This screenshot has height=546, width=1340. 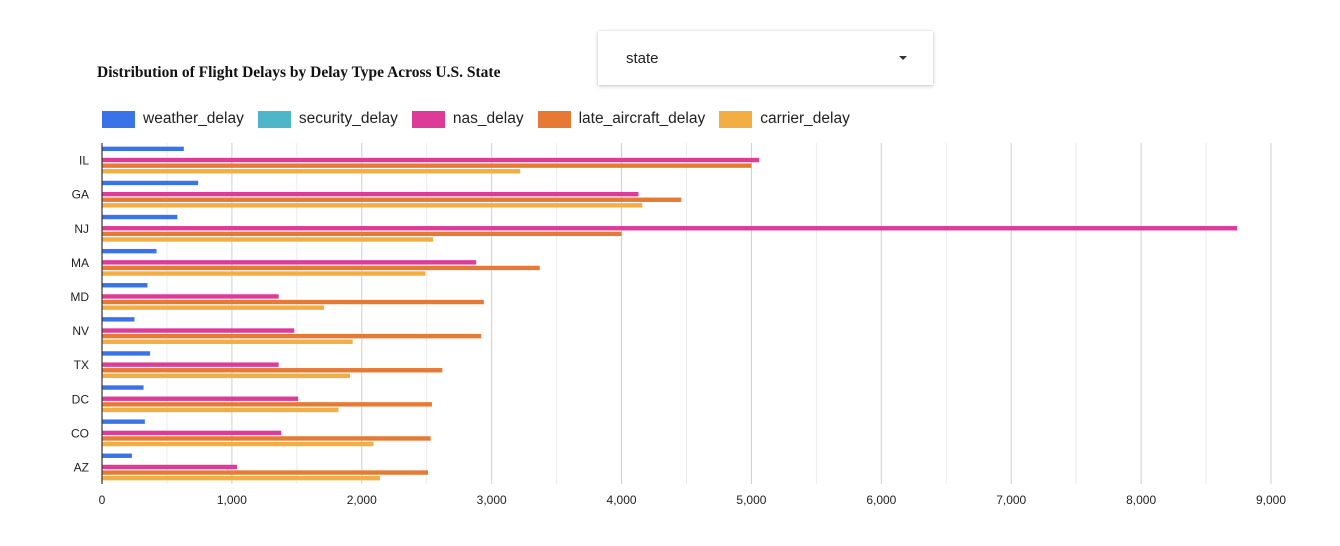 What do you see at coordinates (431, 160) in the screenshot?
I see `bar-nas-delay-il` at bounding box center [431, 160].